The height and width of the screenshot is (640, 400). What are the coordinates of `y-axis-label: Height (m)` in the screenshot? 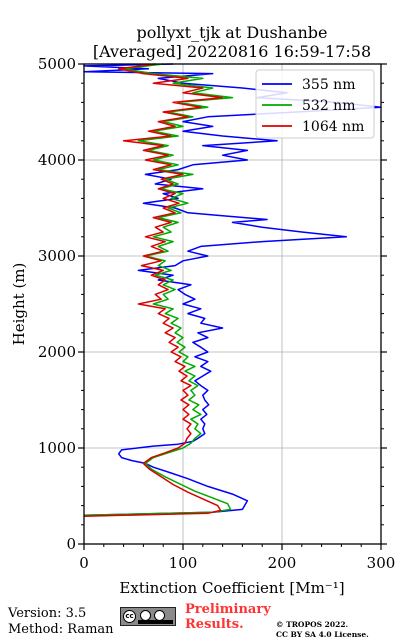 It's located at (19, 304).